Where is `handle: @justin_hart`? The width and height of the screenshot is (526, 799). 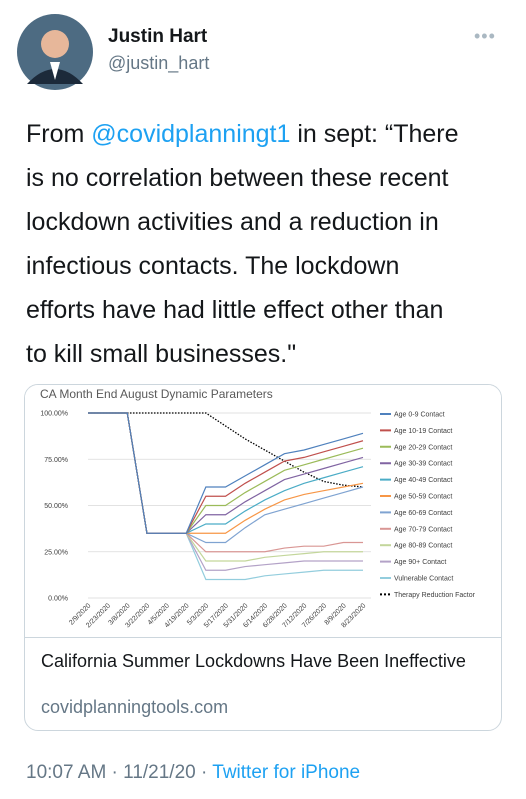 handle: @justin_hart is located at coordinates (159, 63).